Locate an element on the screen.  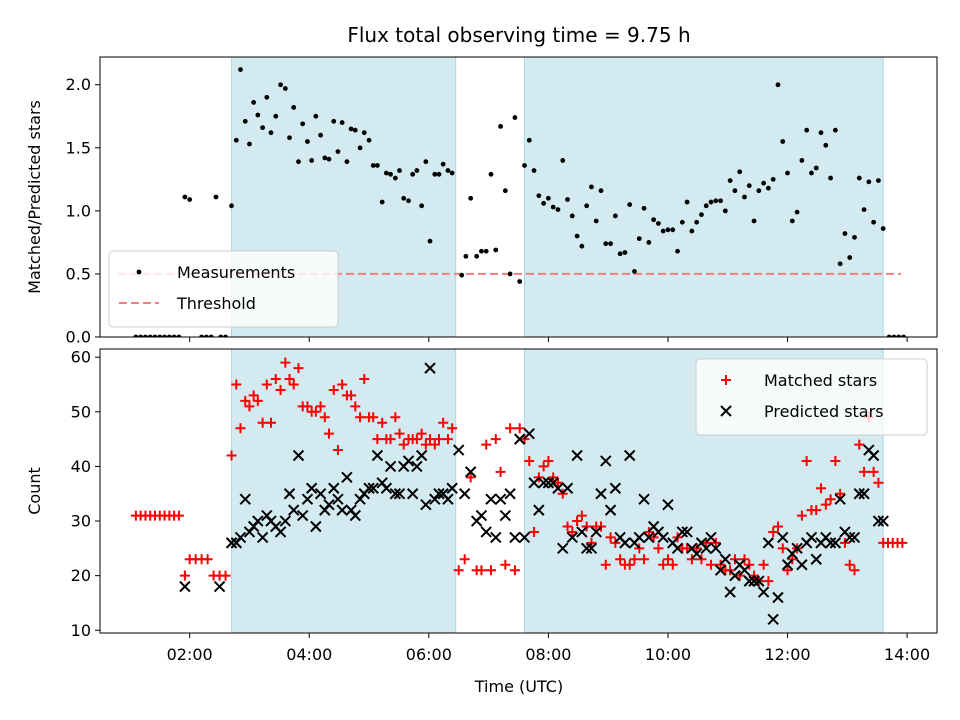
y-tick-label: 1.0 is located at coordinates (78, 210).